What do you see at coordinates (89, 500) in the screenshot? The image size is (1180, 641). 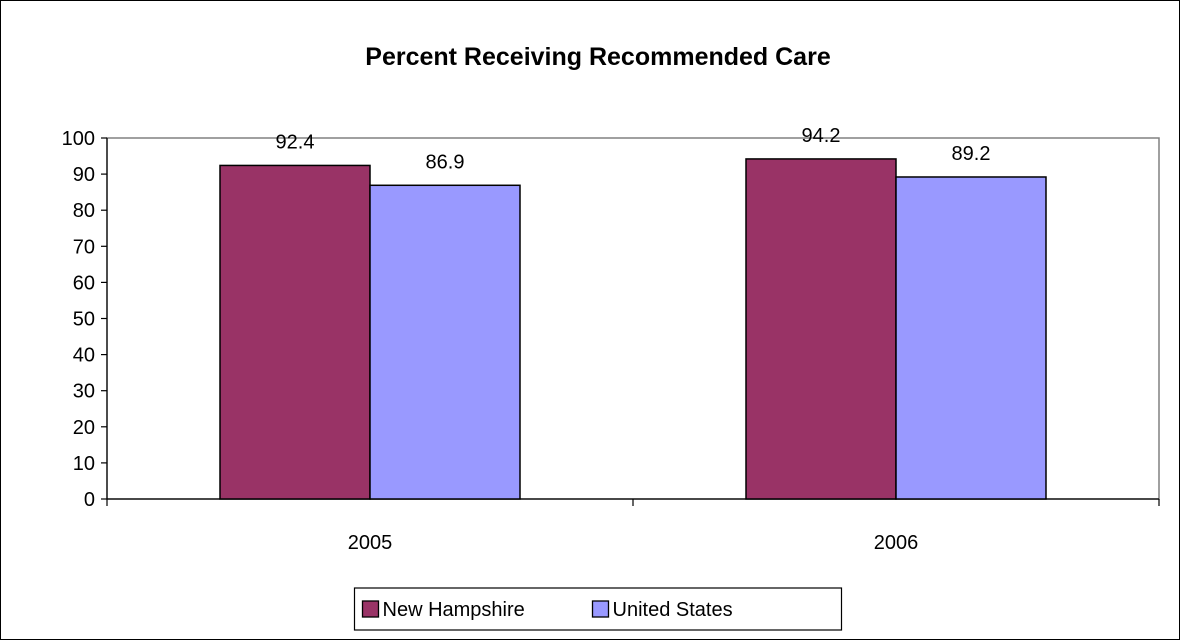 I see `y-tick-label: 0` at bounding box center [89, 500].